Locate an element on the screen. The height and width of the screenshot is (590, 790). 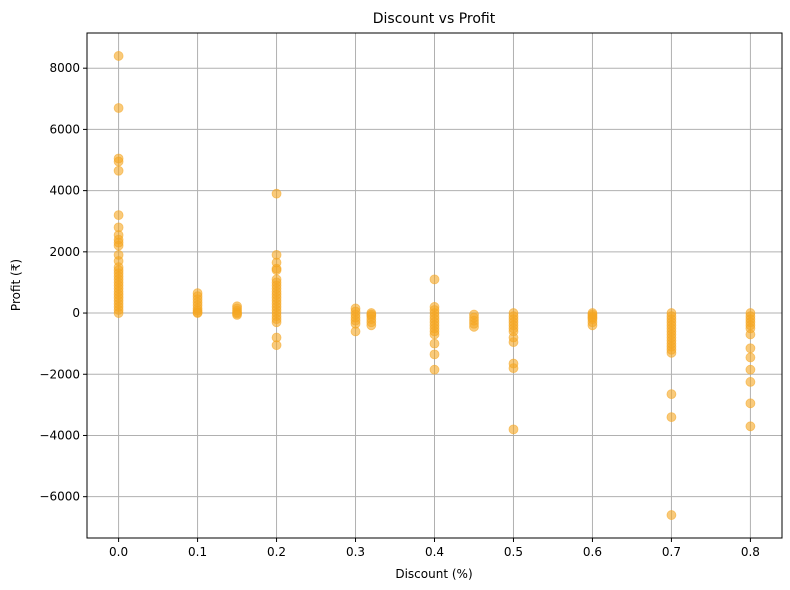
x-tick-label: 0.0 is located at coordinates (118, 552).